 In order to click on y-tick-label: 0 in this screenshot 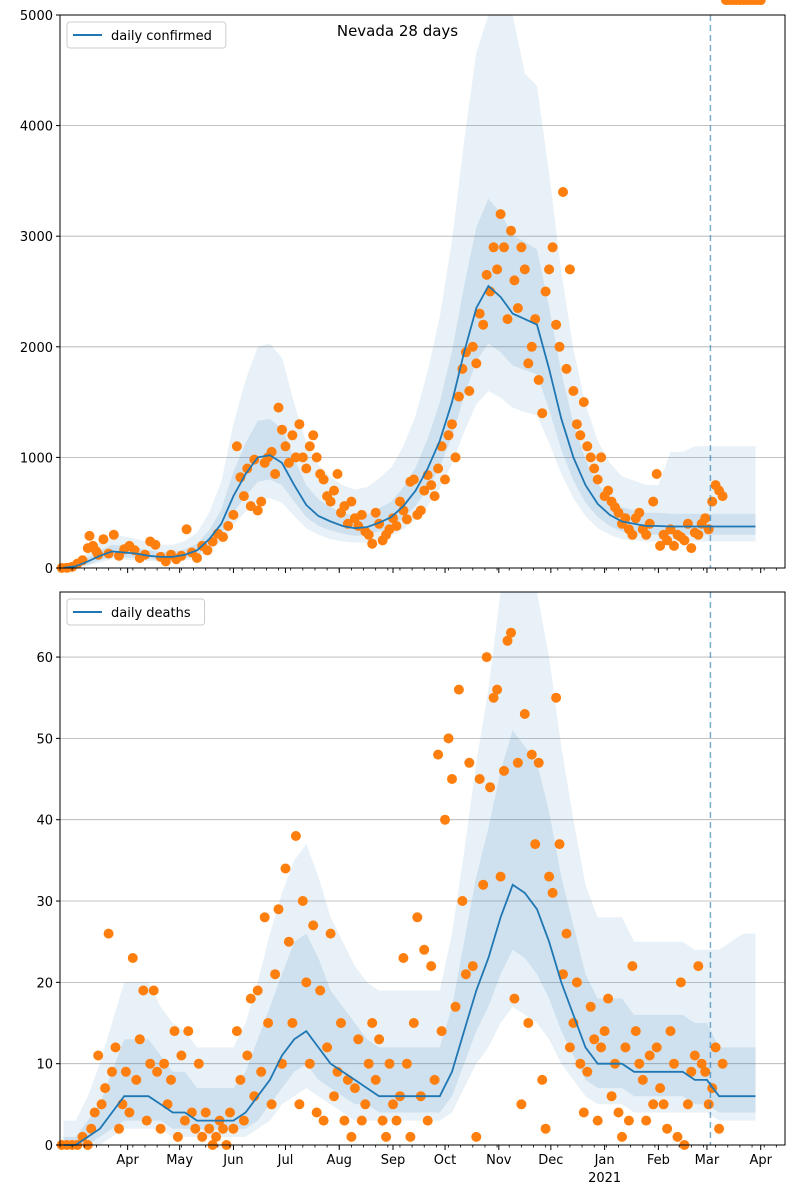, I will do `click(49, 569)`.